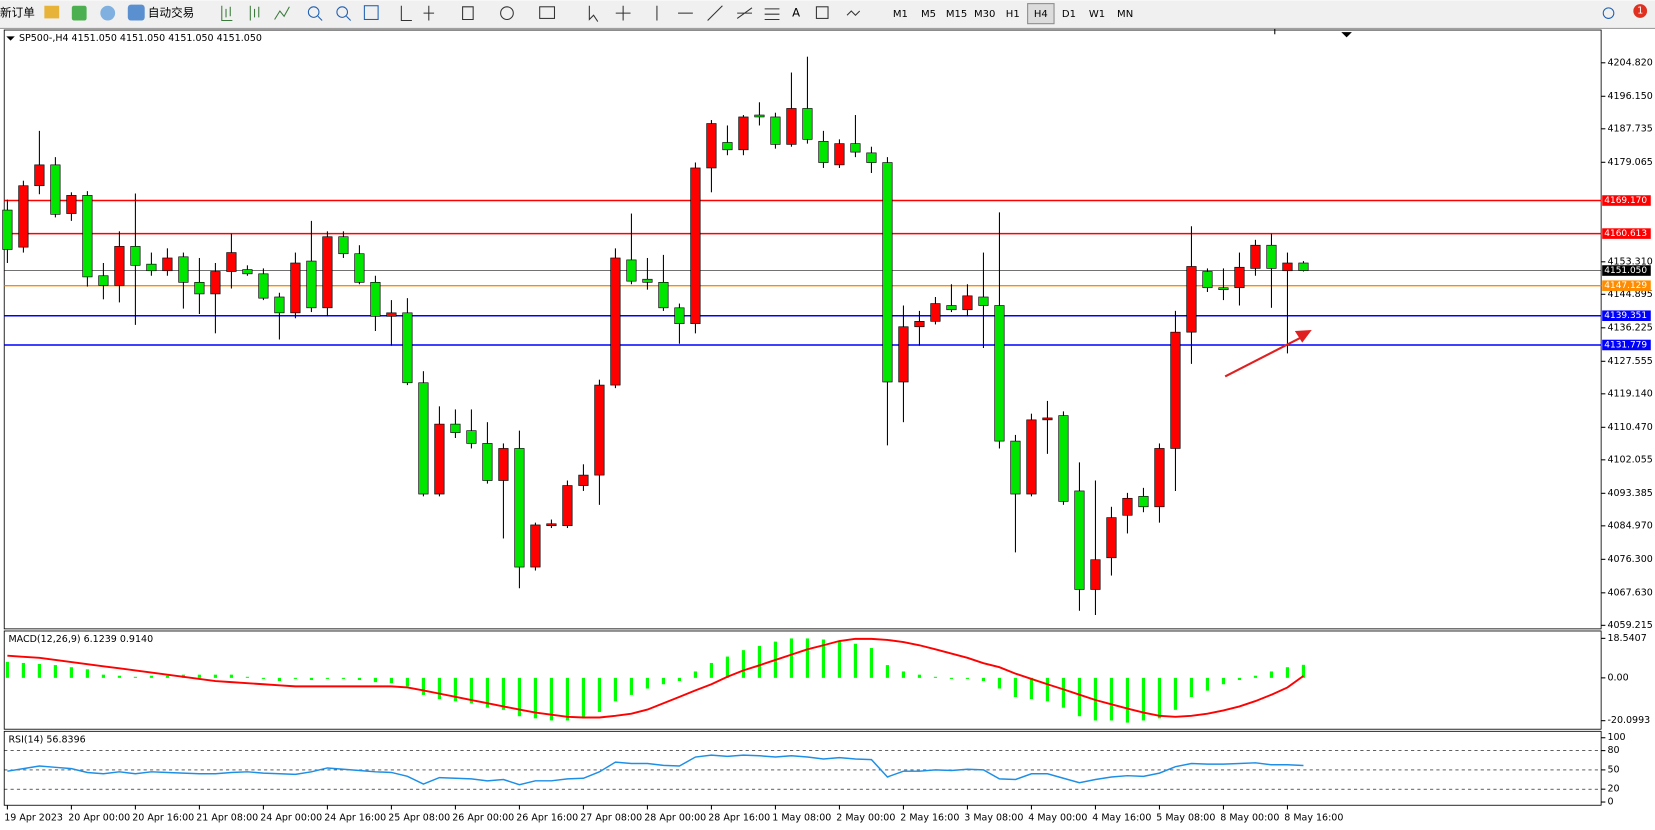 This screenshot has height=830, width=1655. I want to click on search-icon, so click(1608, 13).